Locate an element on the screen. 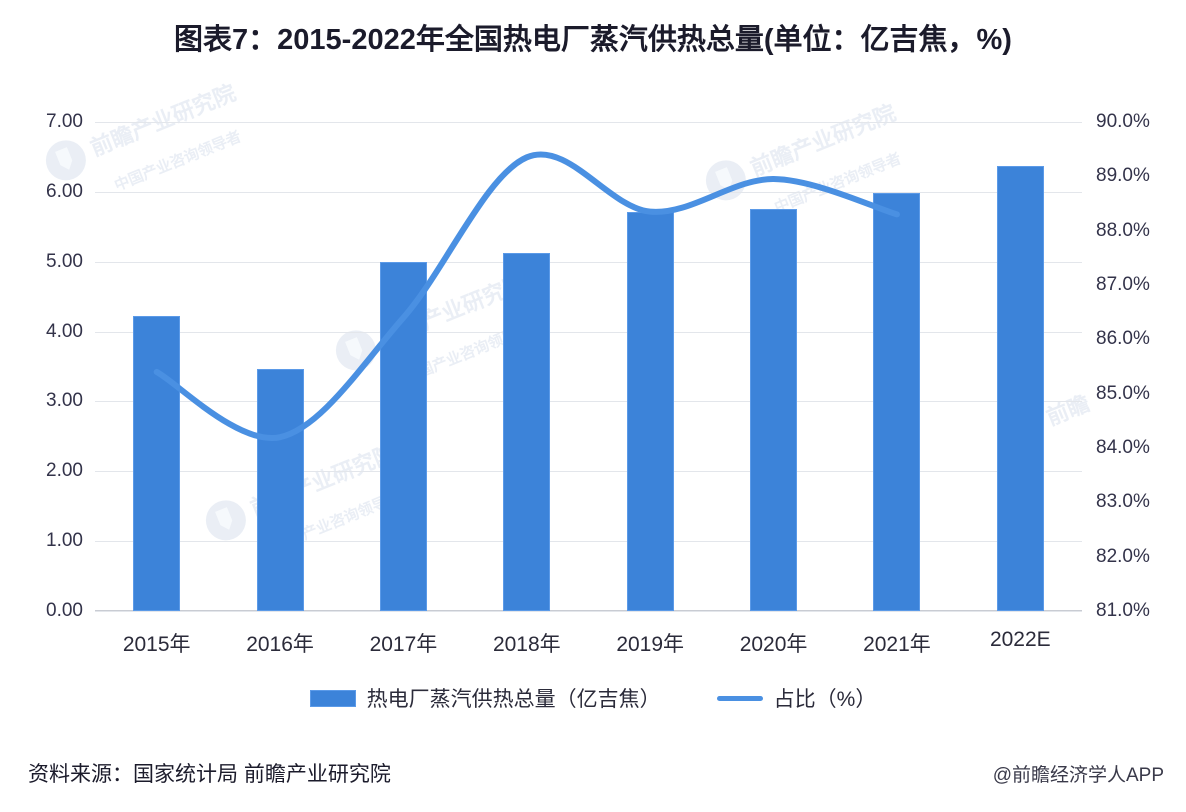 The height and width of the screenshot is (812, 1186). legend-item-line: 占比（%） is located at coordinates (796, 698).